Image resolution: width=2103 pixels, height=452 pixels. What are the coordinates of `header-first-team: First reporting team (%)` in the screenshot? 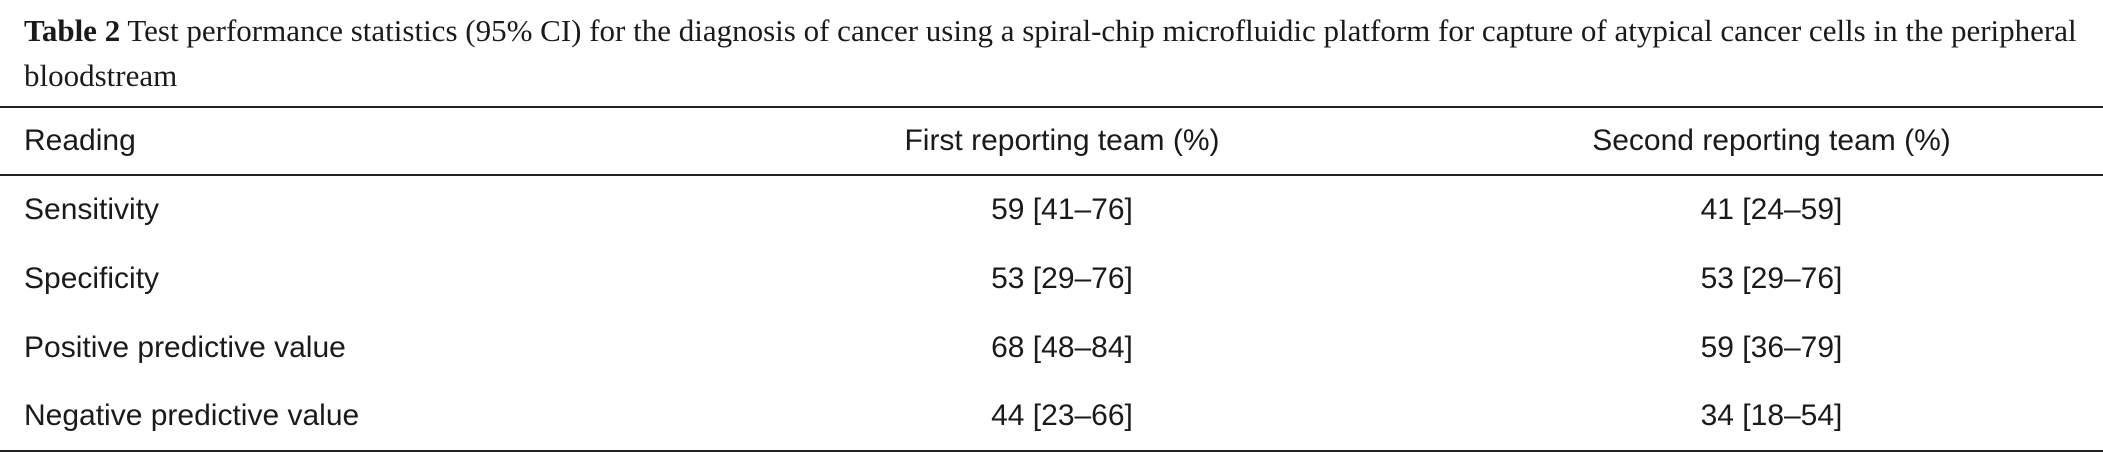 It's located at (1062, 140).